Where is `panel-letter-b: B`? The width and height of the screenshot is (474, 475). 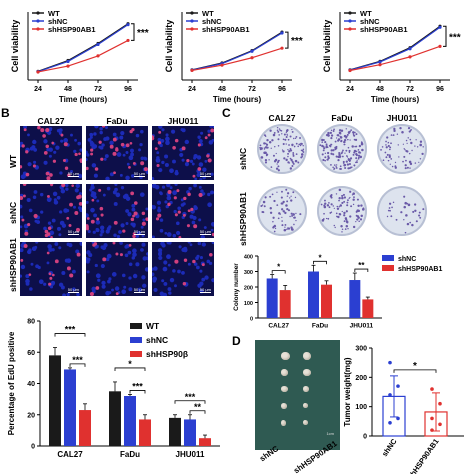 panel-letter-b: B is located at coordinates (5, 113).